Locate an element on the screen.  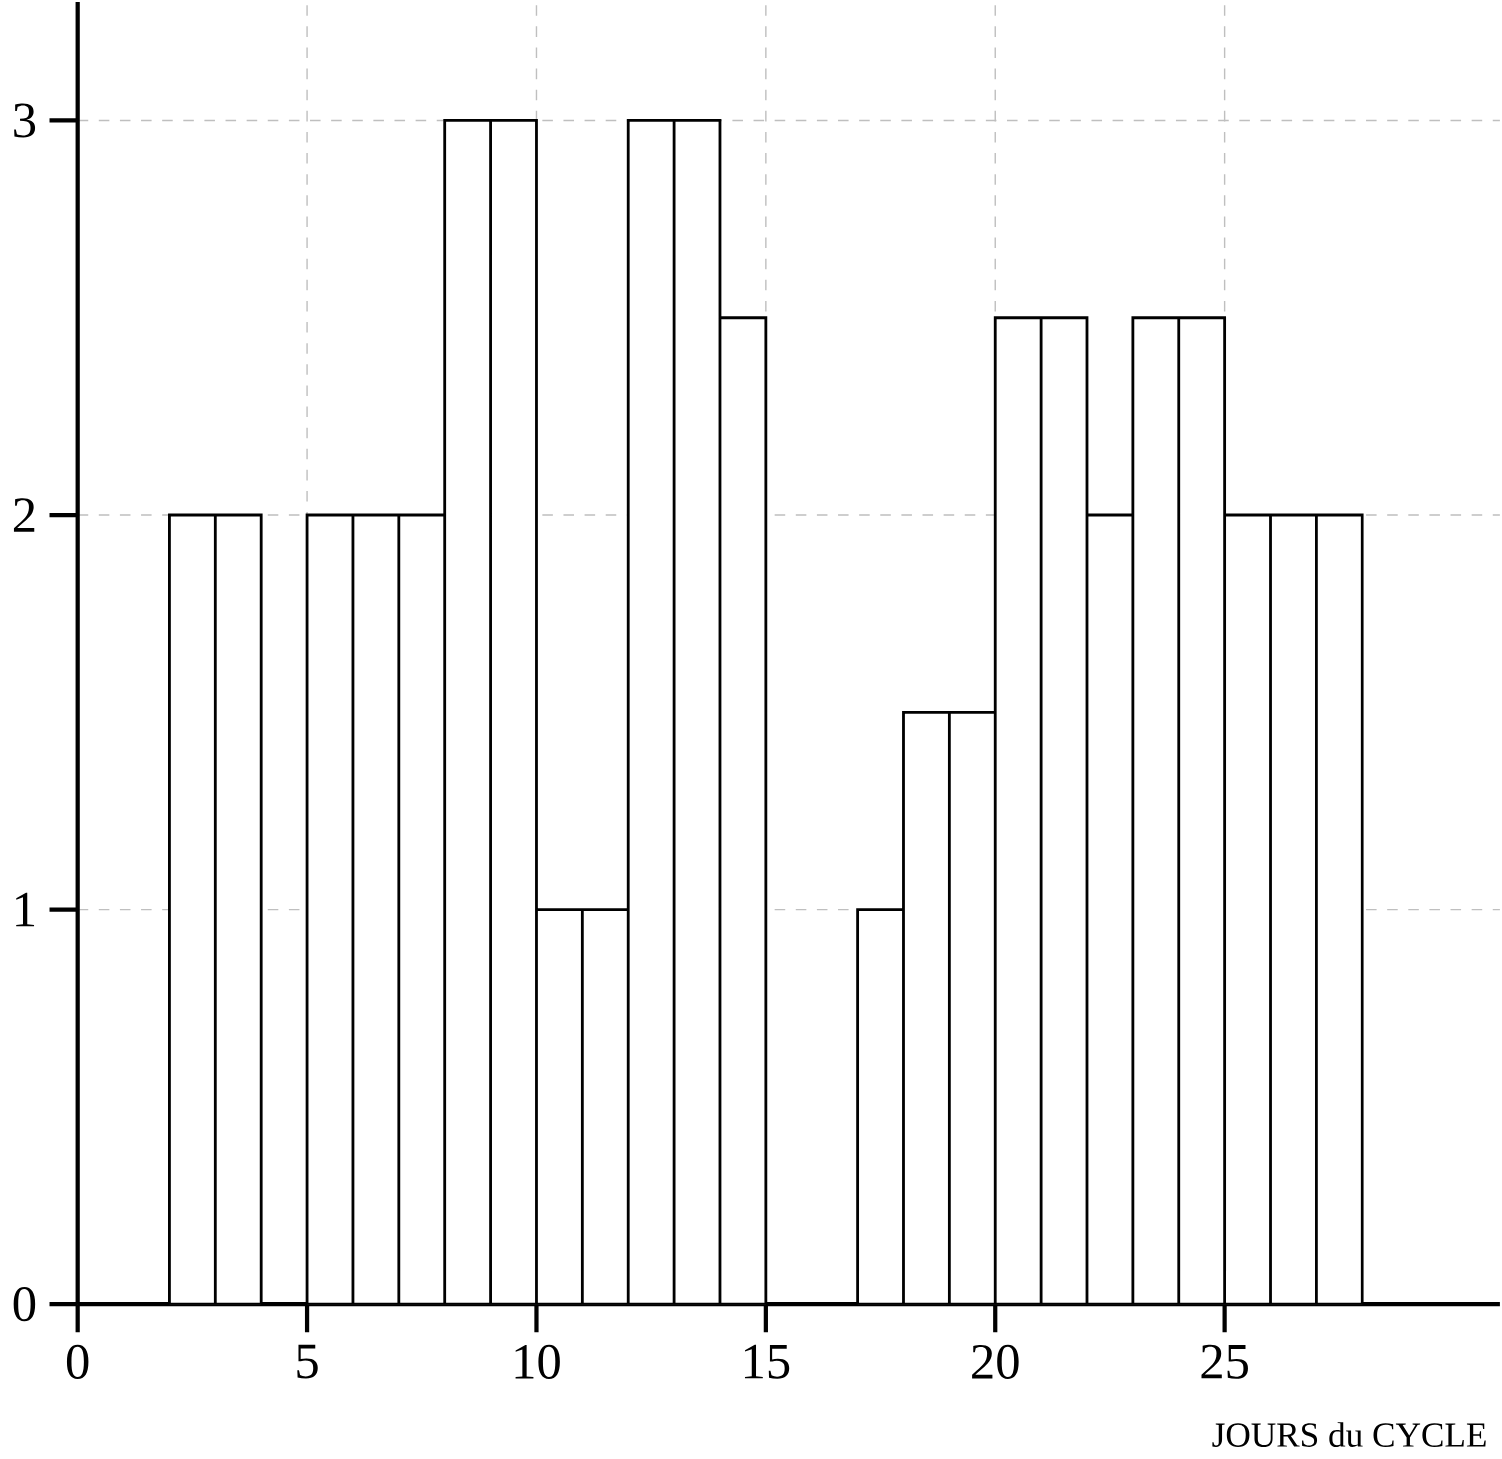
x-tick-label: 5 is located at coordinates (307, 1361).